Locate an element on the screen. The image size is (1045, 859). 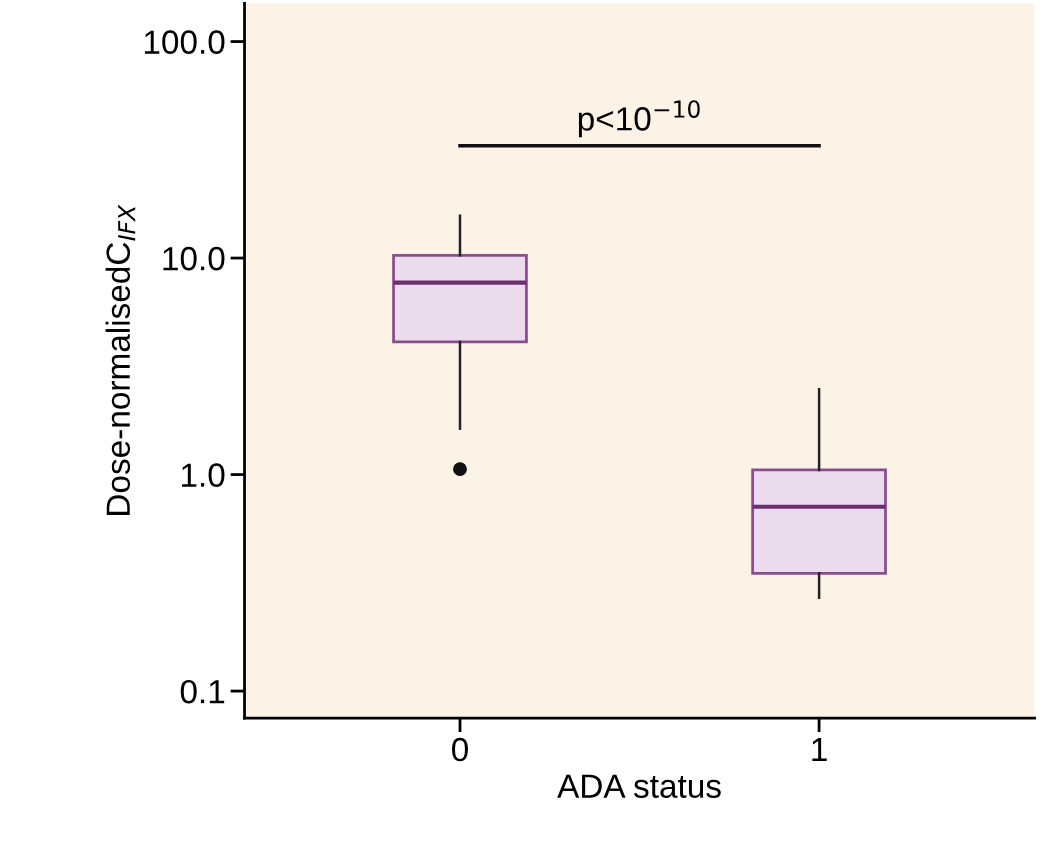
y-tick-label: 1.0 is located at coordinates (203, 475).